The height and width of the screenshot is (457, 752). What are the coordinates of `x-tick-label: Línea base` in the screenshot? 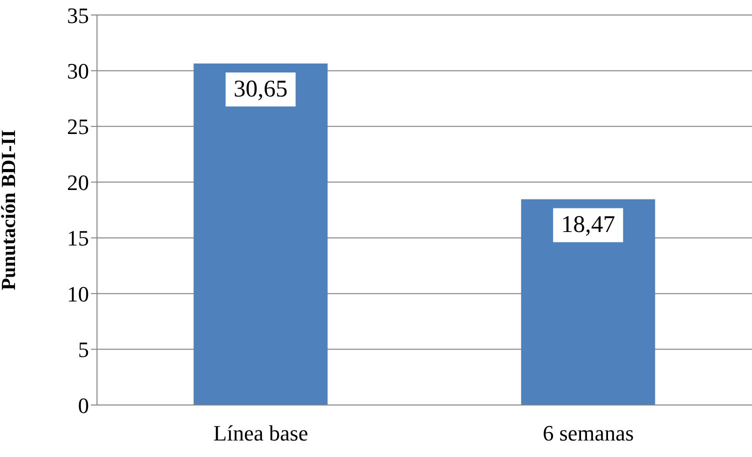 It's located at (260, 433).